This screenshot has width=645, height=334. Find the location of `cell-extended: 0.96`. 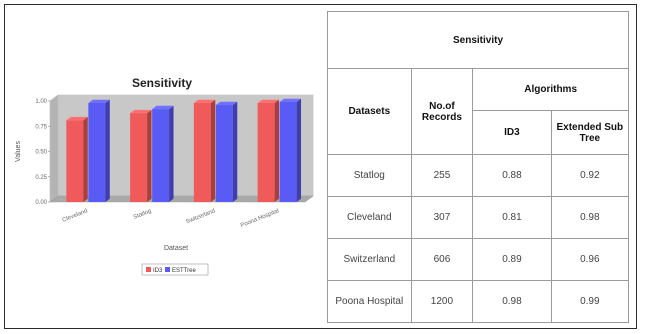

cell-extended: 0.96 is located at coordinates (590, 259).